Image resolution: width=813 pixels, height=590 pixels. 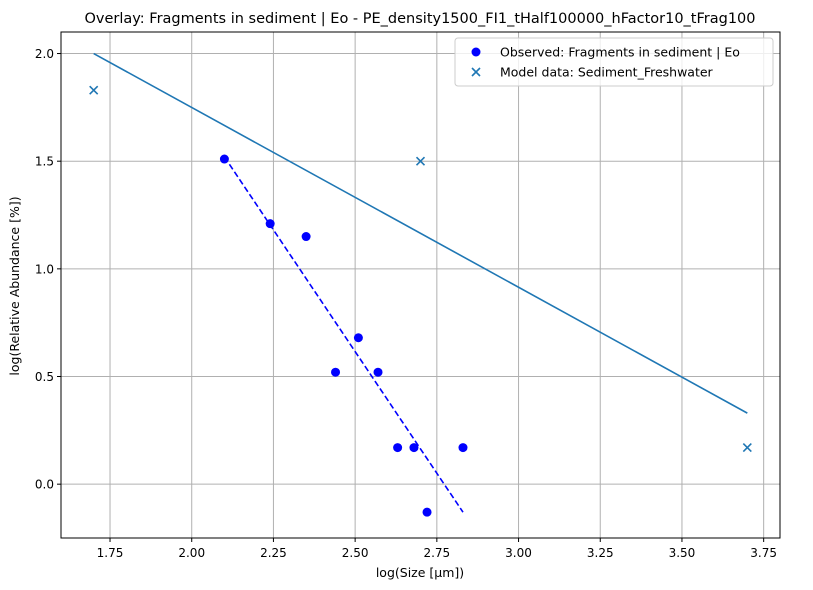 I want to click on legend-label-observed: Observed: Fragments in sediment | Eo, so click(x=620, y=52).